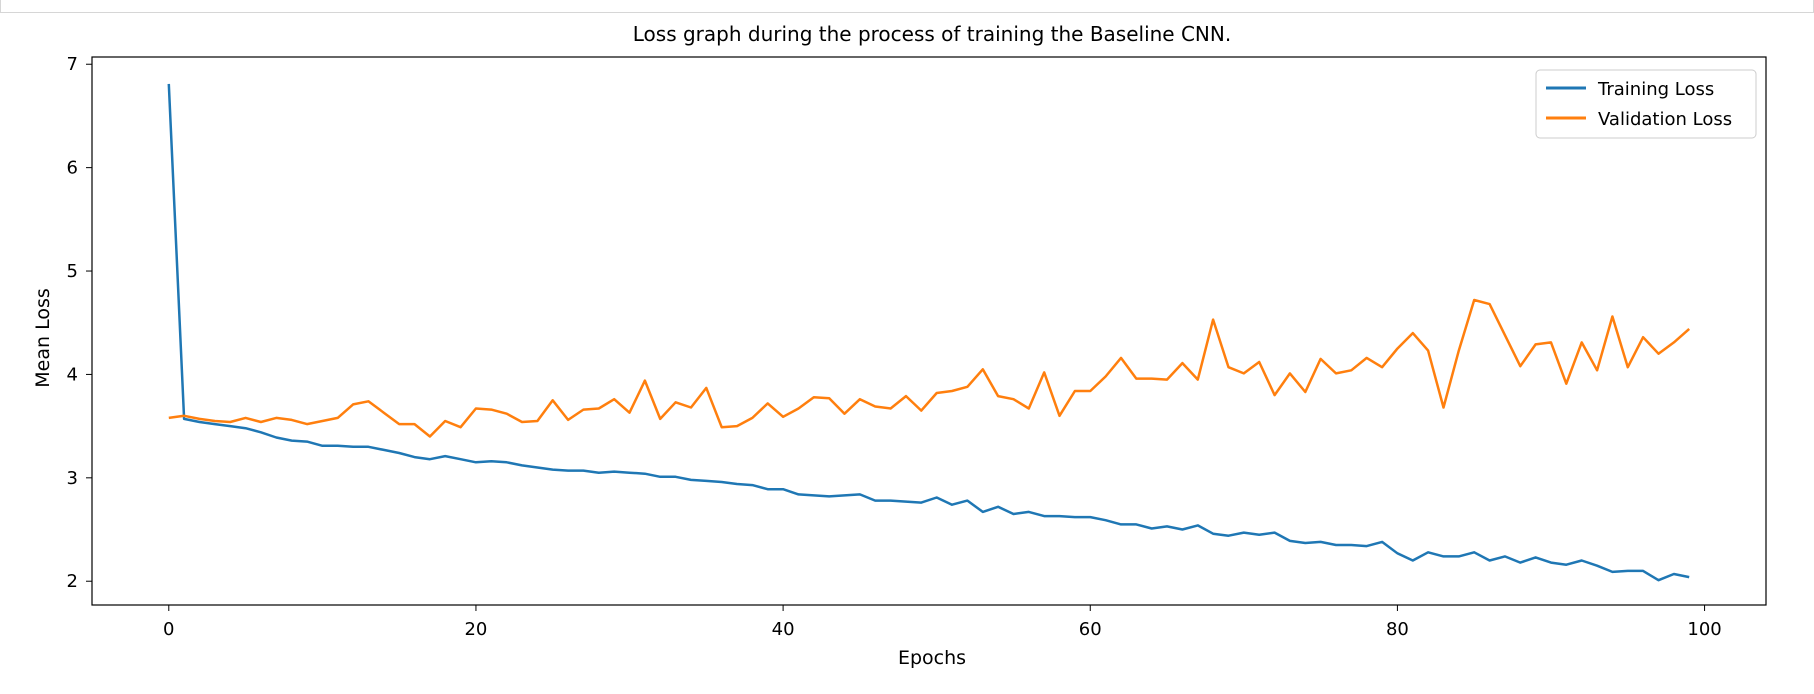 The height and width of the screenshot is (694, 1814). I want to click on x-tick-label: 60, so click(1090, 629).